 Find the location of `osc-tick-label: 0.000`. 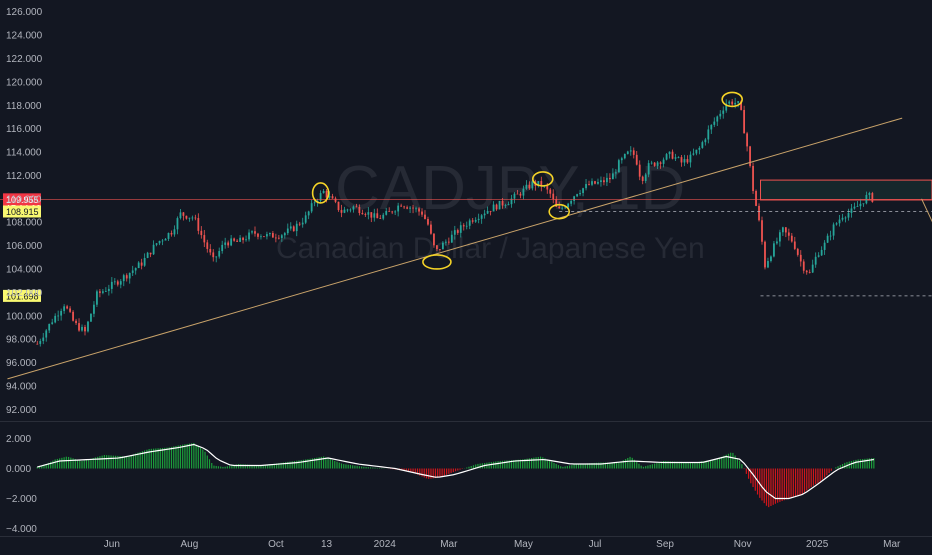

osc-tick-label: 0.000 is located at coordinates (18, 469).